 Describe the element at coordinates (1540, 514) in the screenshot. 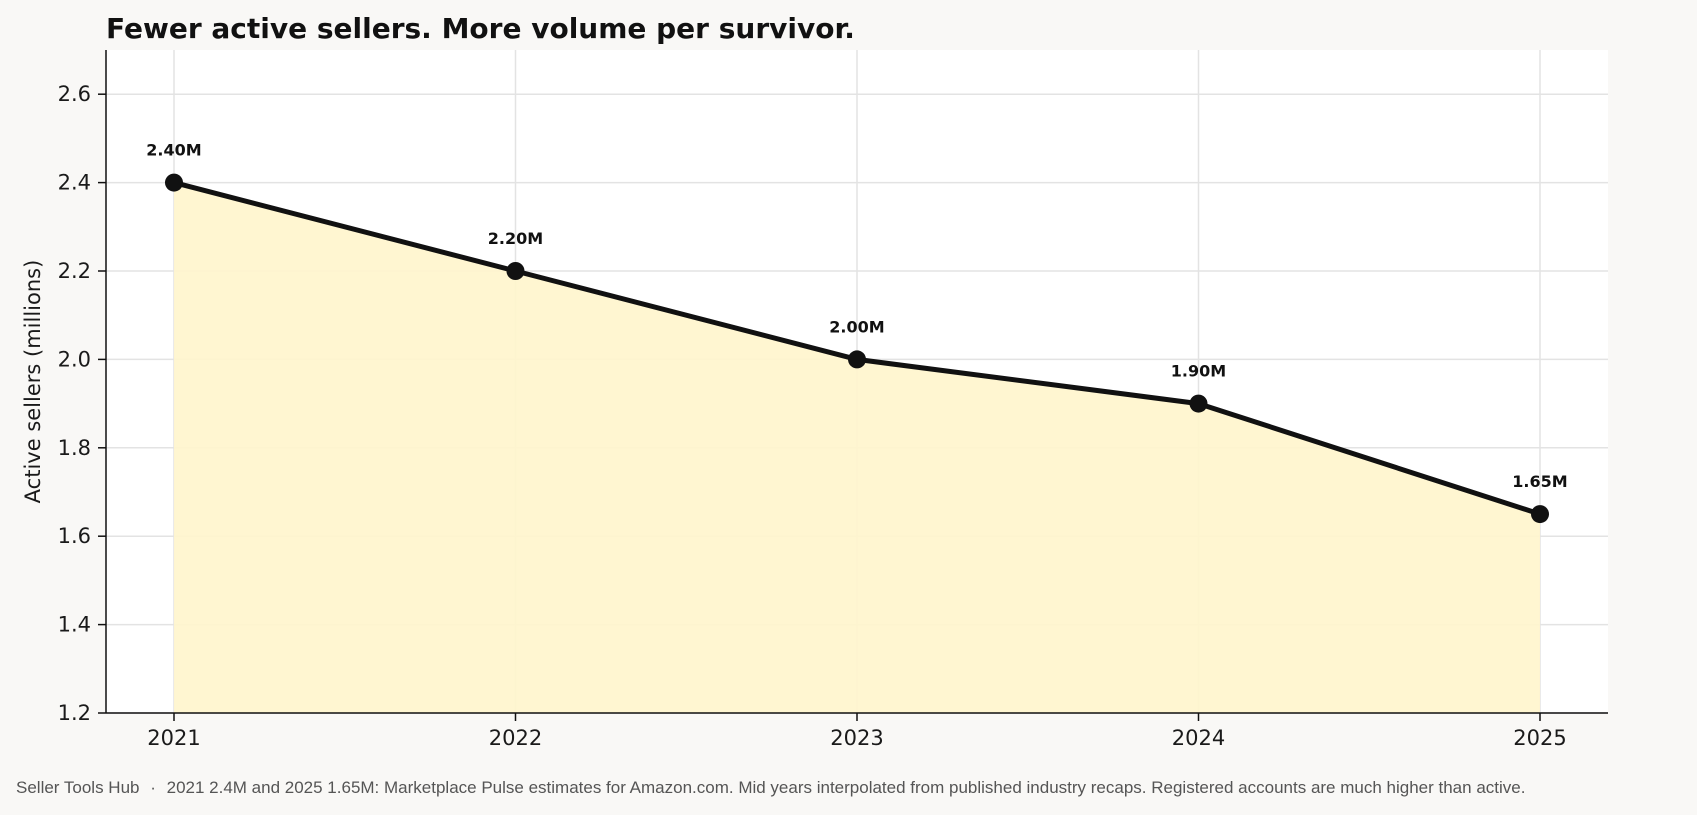

I see `data-point-2025` at that location.